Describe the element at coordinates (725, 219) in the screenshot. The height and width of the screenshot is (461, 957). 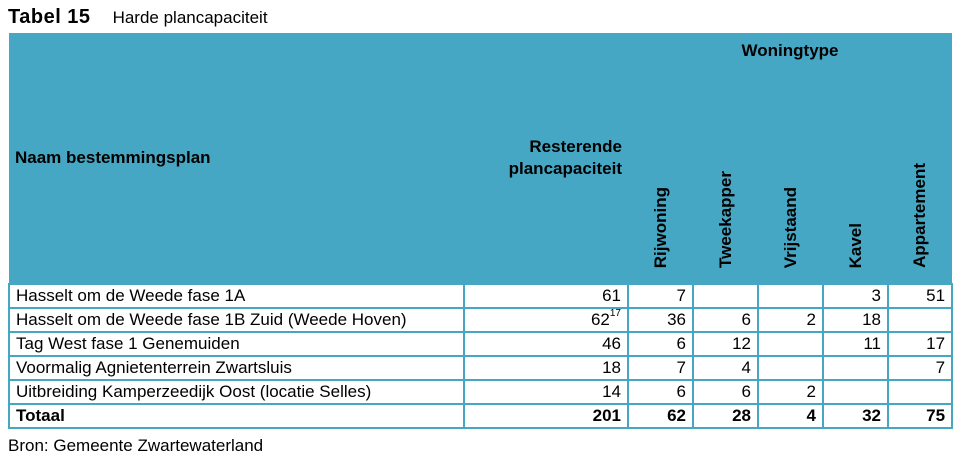
I see `header-type-label: Tweekapper` at that location.